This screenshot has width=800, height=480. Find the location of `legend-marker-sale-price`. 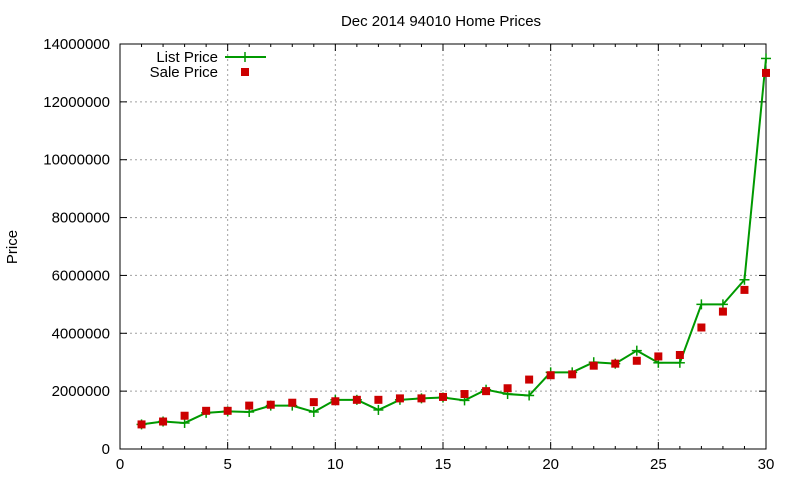

legend-marker-sale-price is located at coordinates (245, 72).